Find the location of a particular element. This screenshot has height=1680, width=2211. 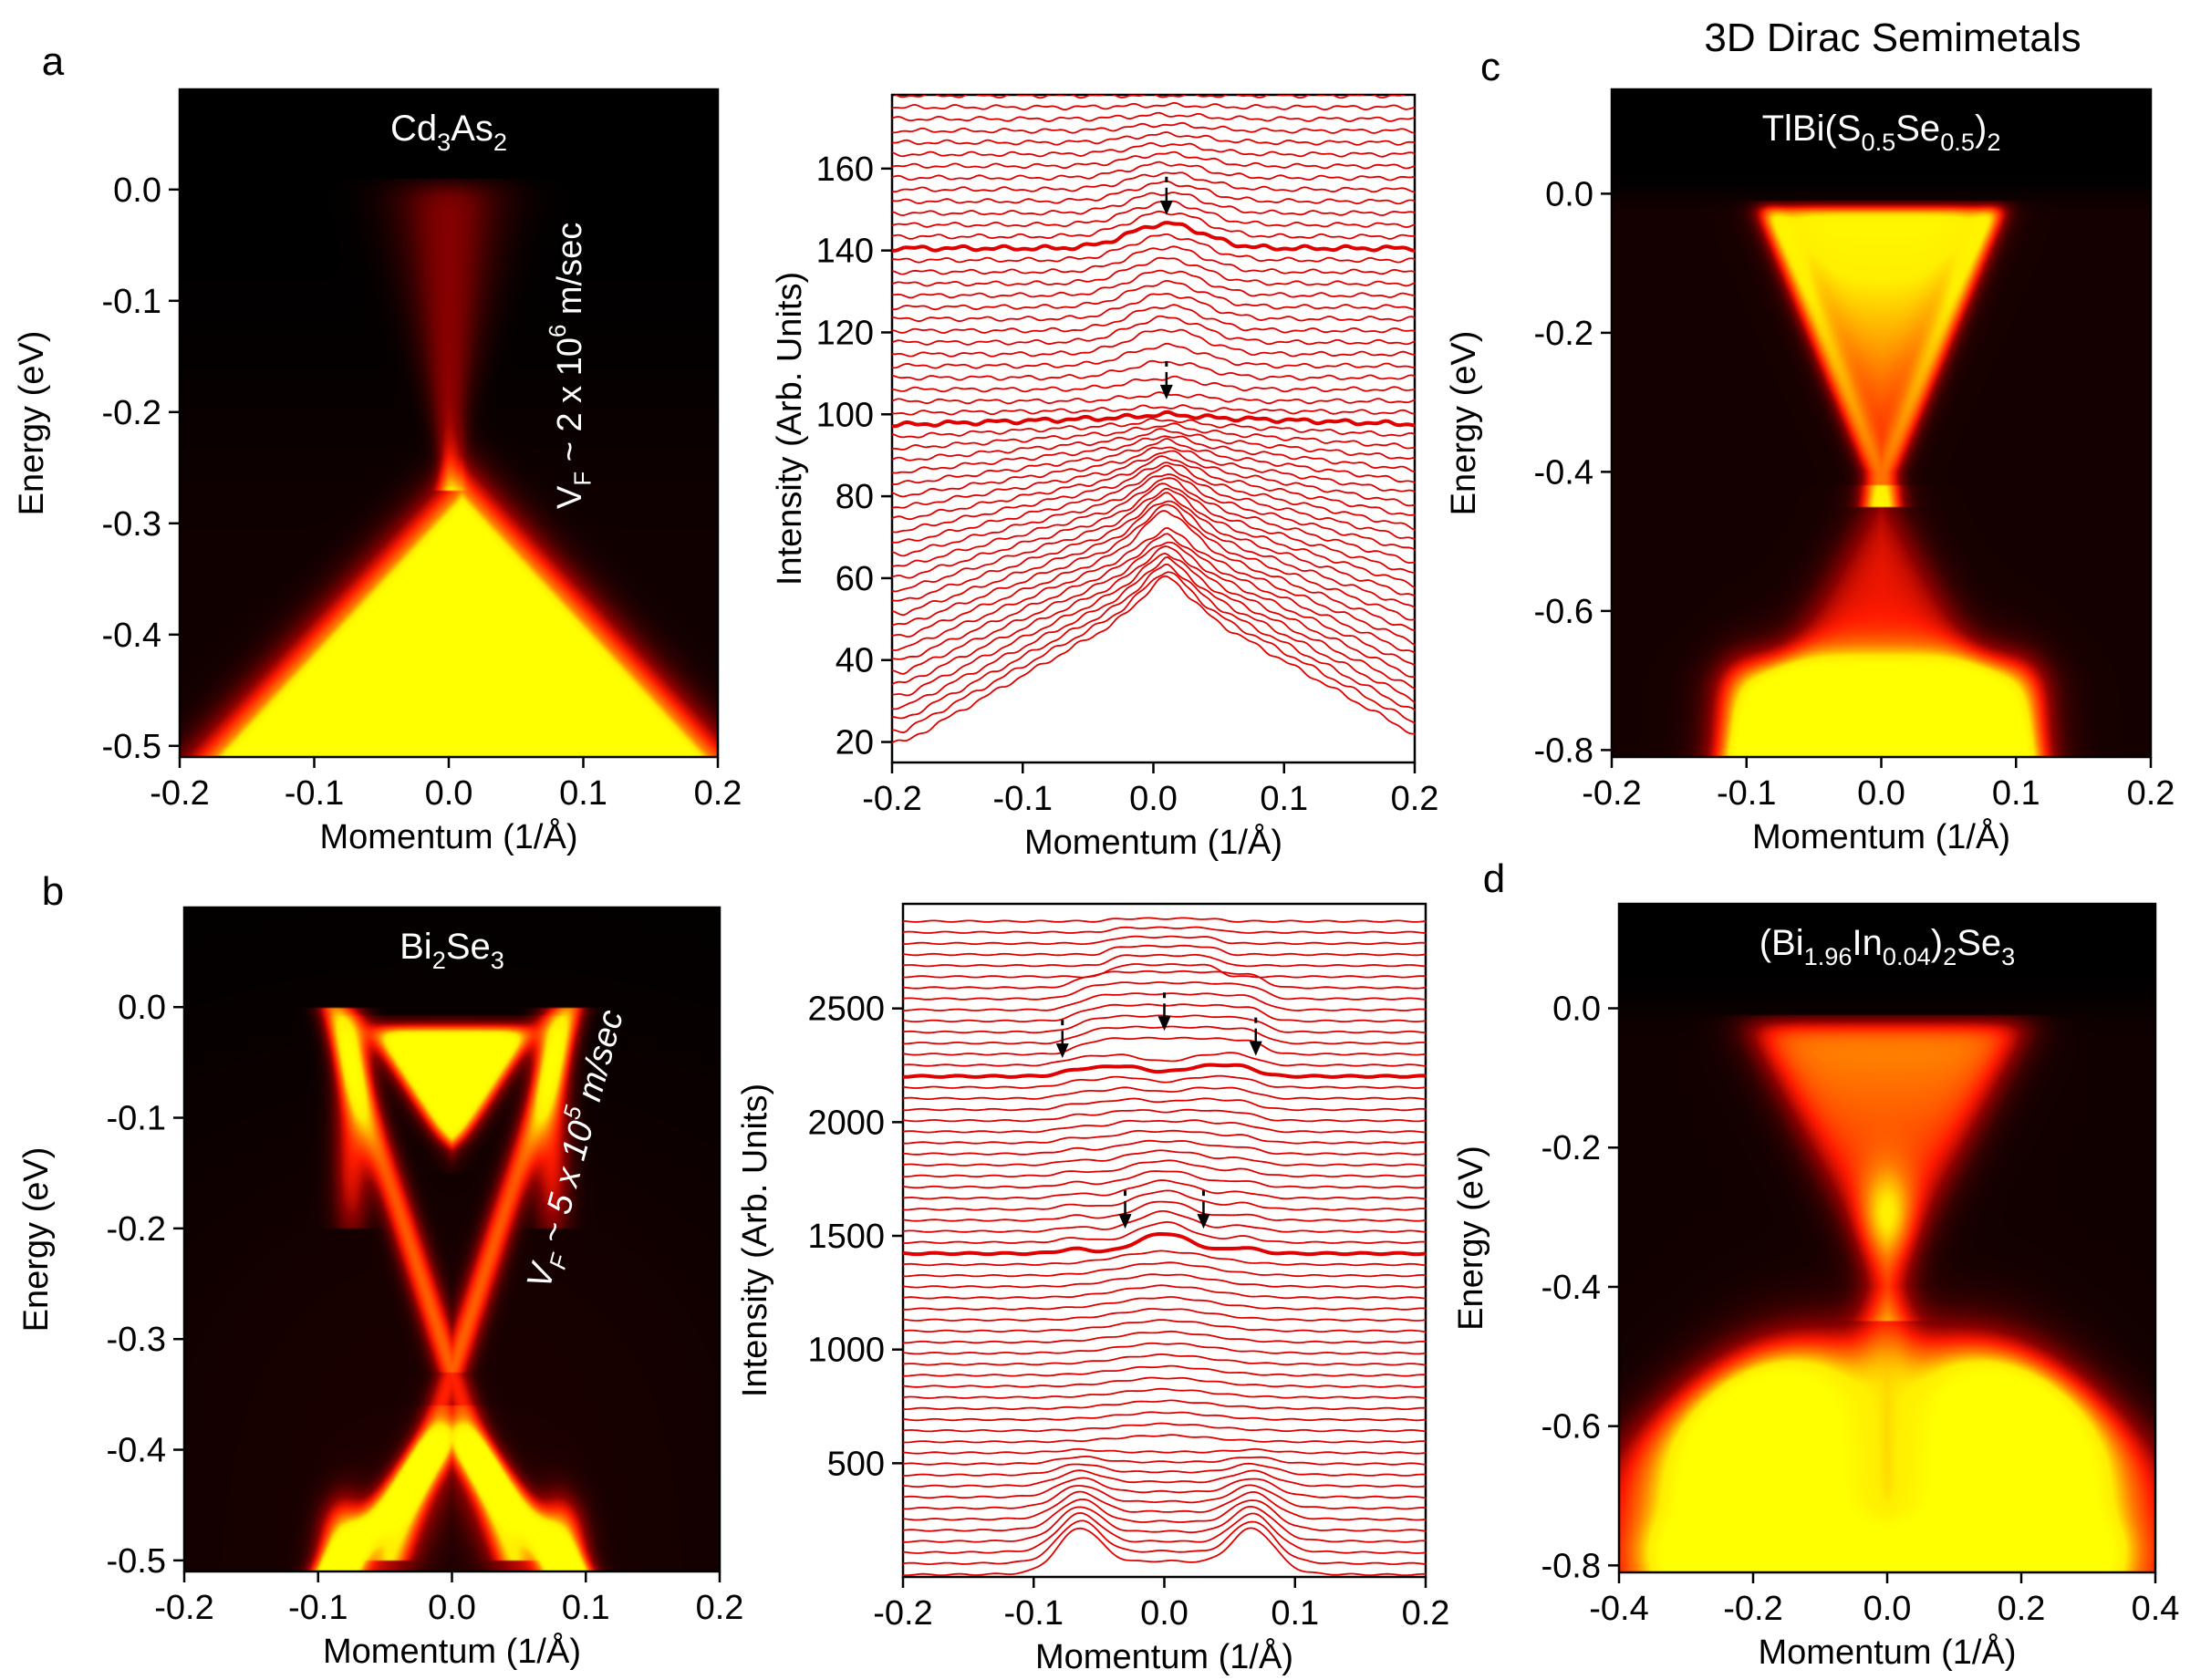

panel-title: (Bi1.96In0.04)2Se3 is located at coordinates (1887, 947).